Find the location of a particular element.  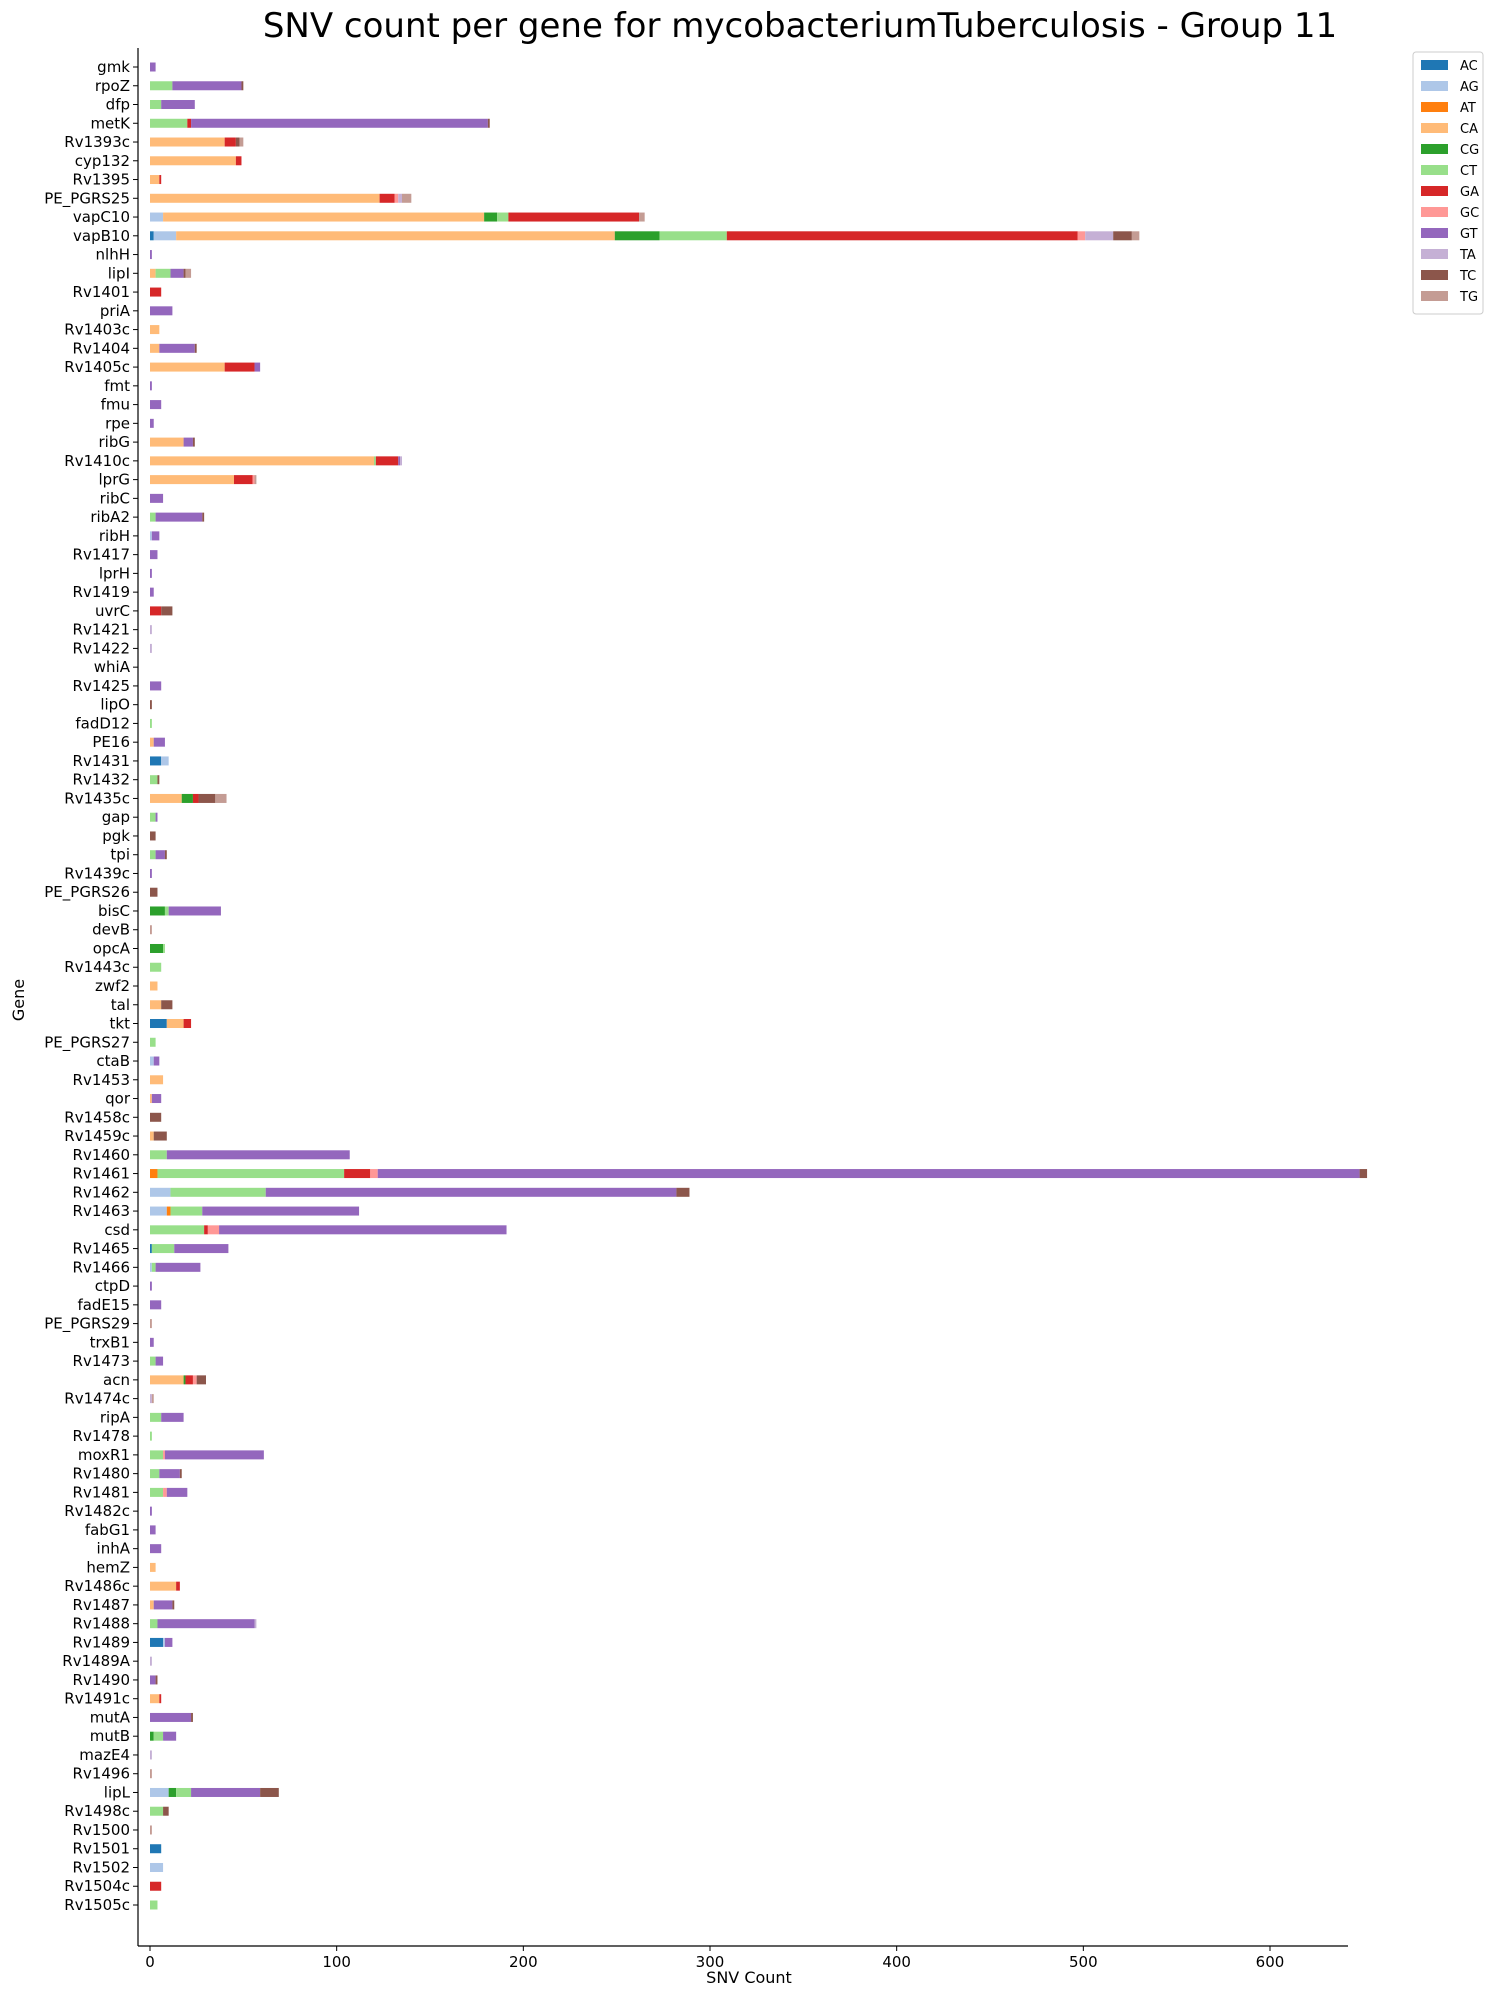

bar-segment-Rv1461-GT is located at coordinates (868, 1174).